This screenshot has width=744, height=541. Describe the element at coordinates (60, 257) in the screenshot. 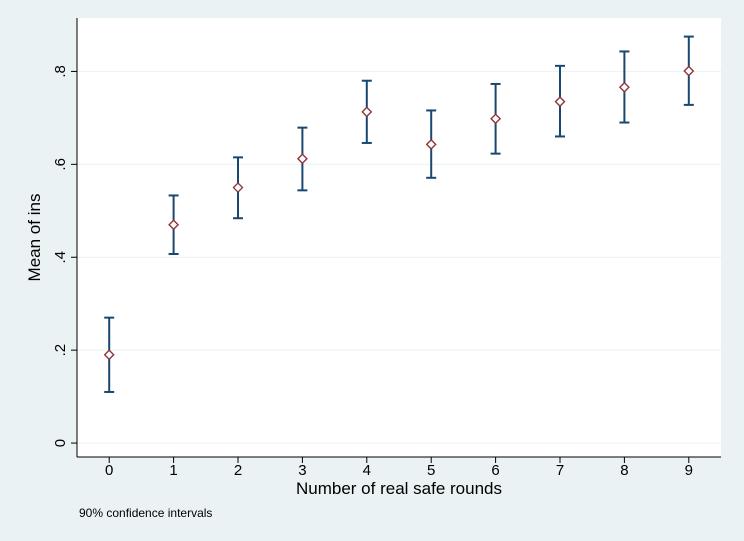

I see `y-tick-label: .4` at that location.